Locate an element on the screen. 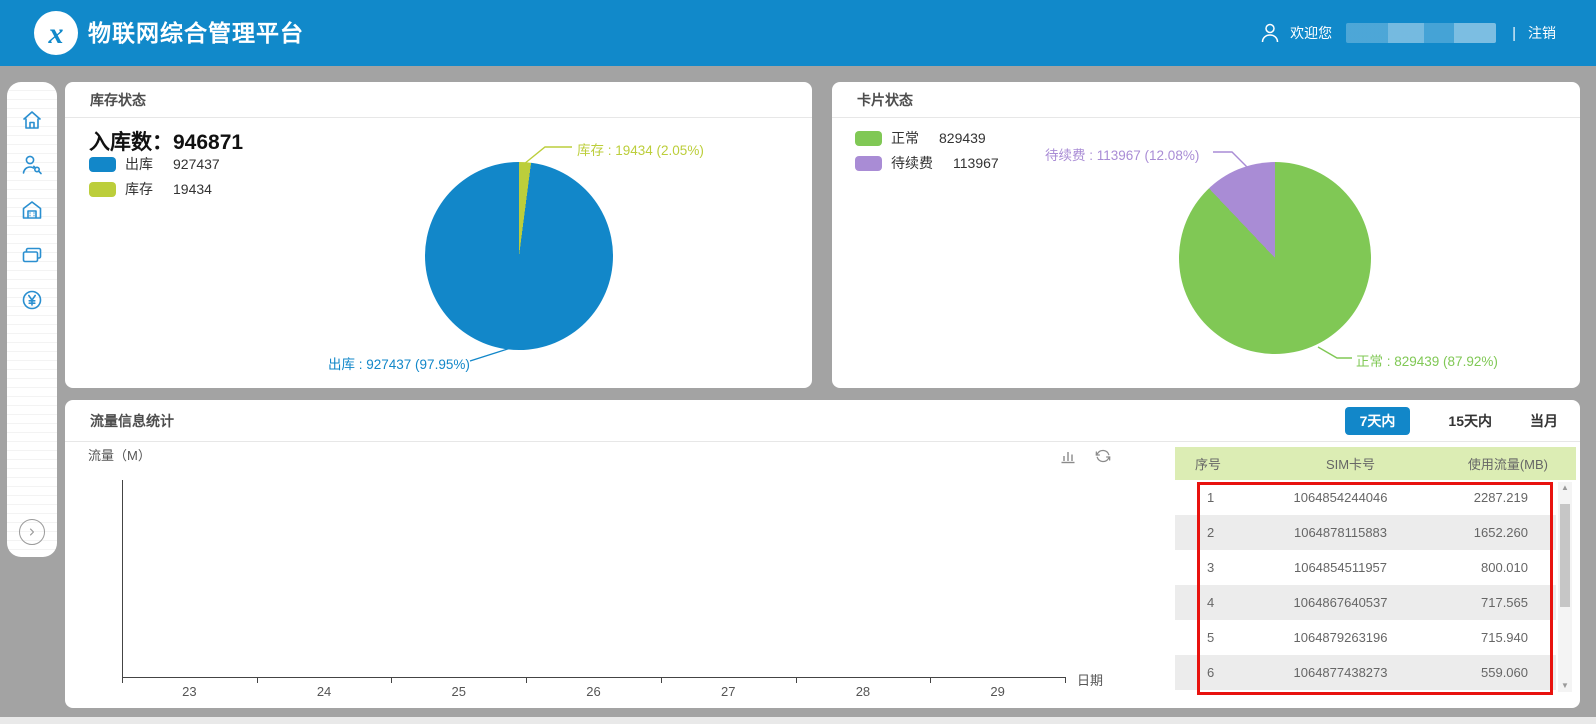 Image resolution: width=1596 pixels, height=724 pixels. inbound-total-label: 入库数： is located at coordinates (131, 142).